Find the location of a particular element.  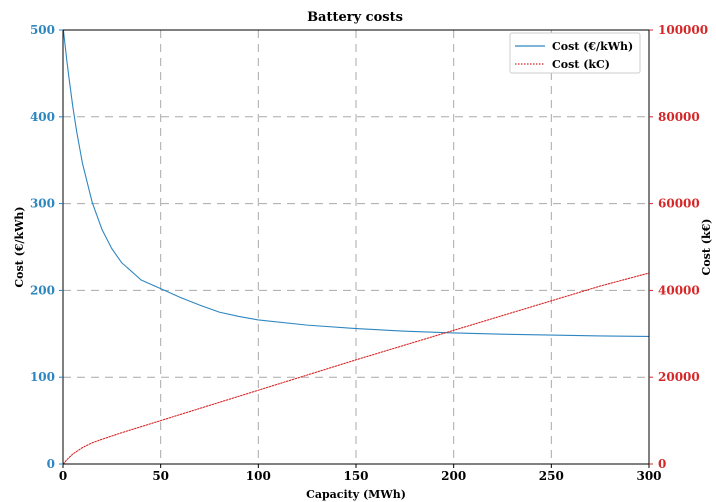

legend-box is located at coordinates (575, 53).